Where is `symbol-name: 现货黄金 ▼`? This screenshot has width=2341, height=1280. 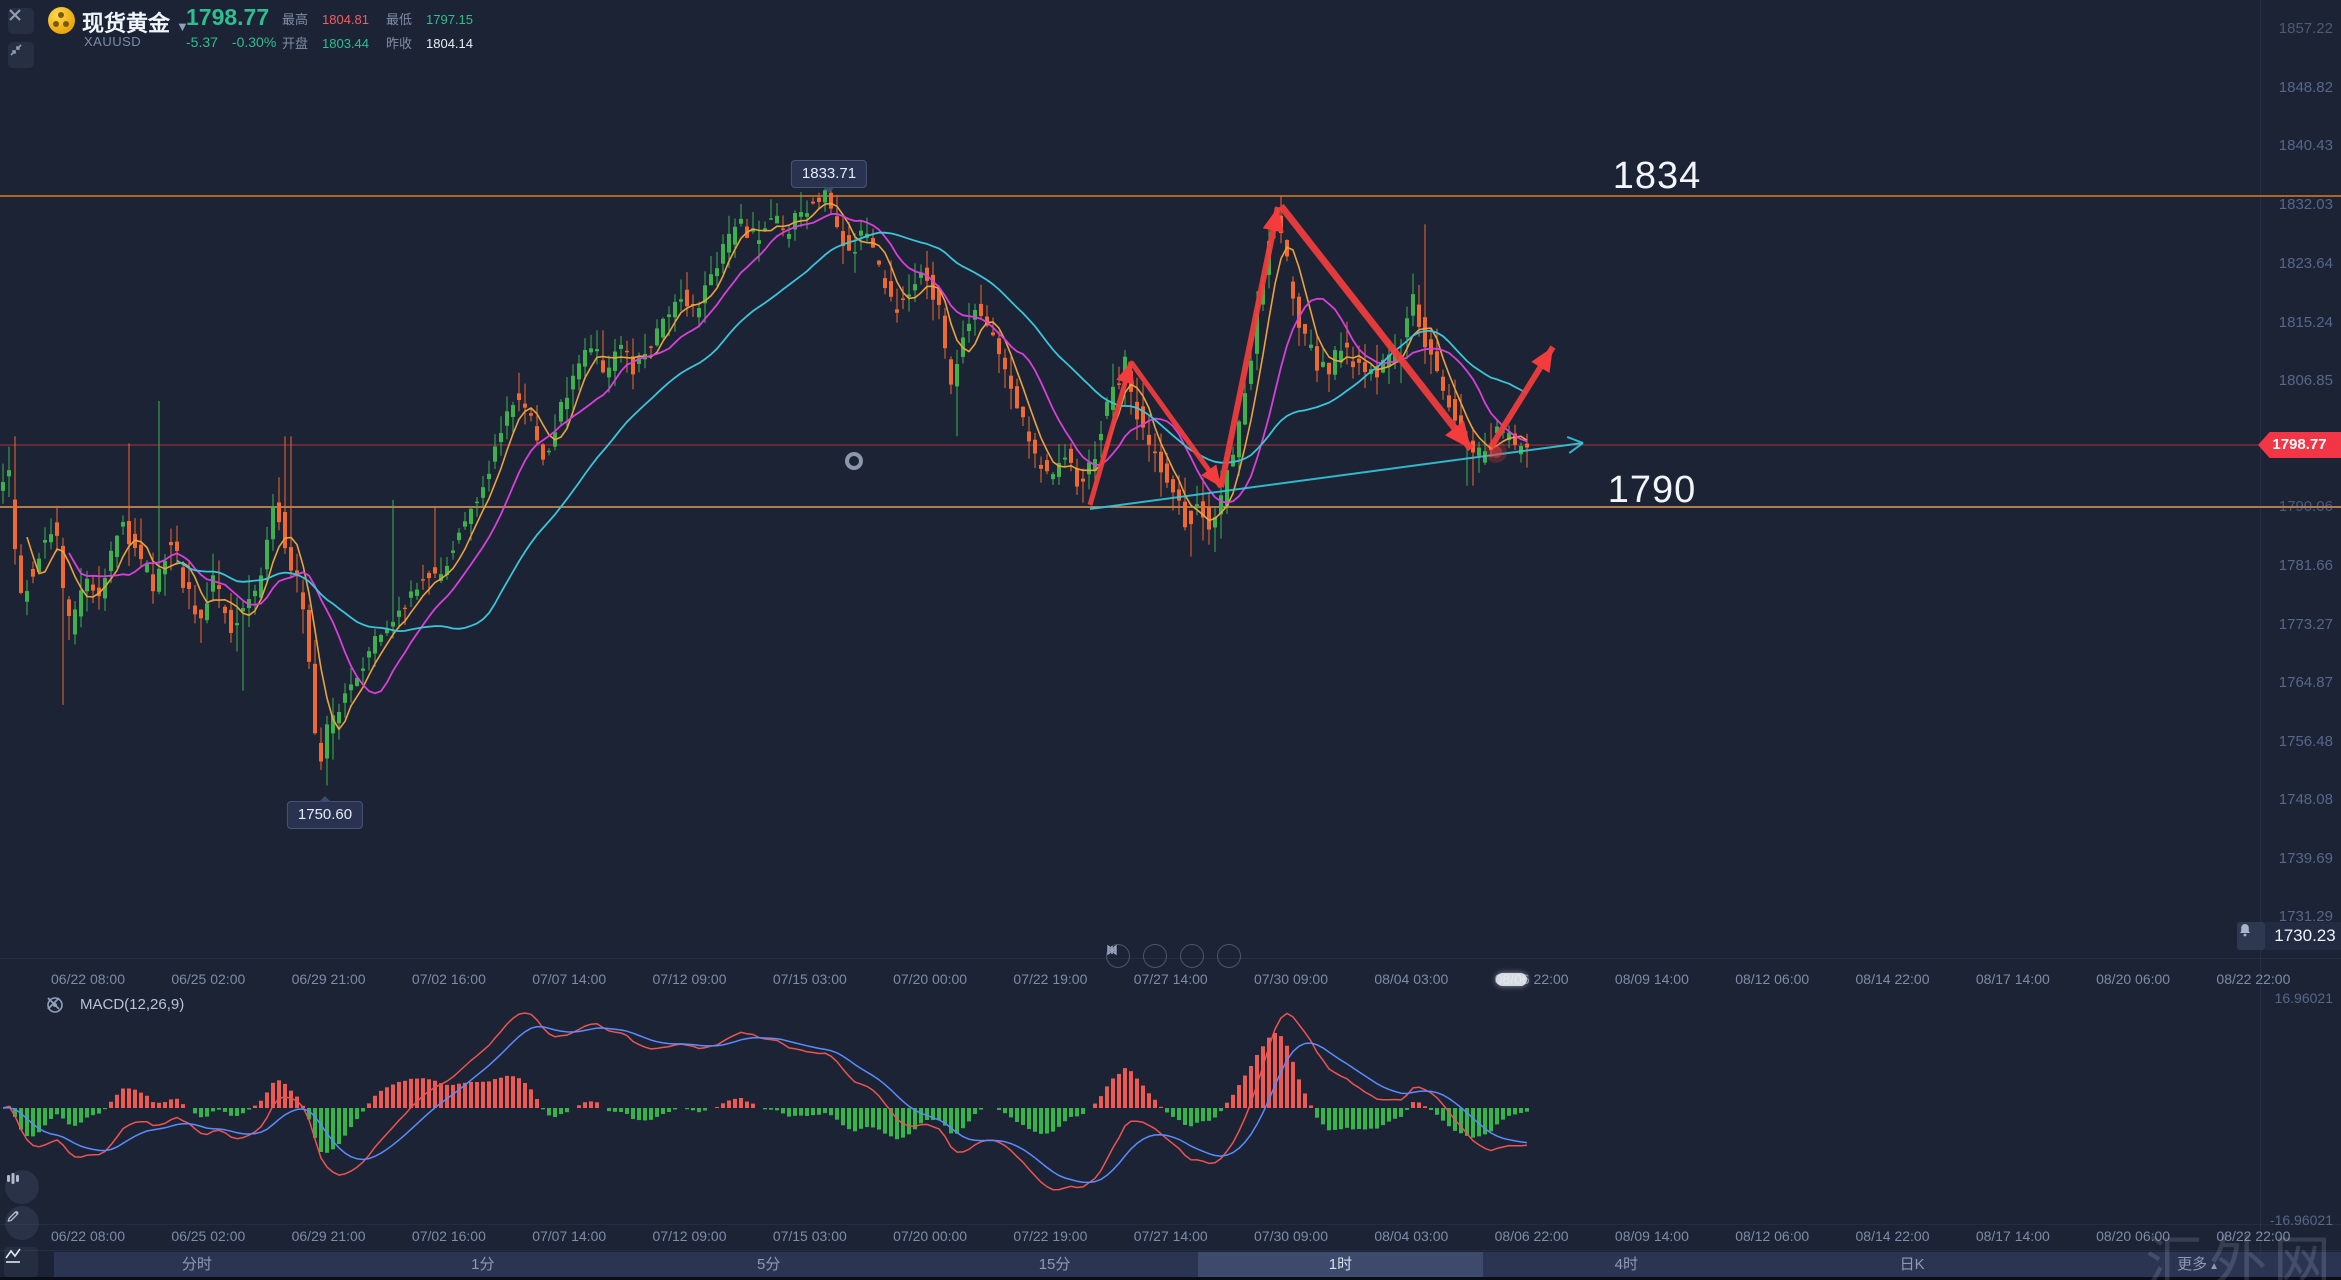
symbol-name: 现货黄金 ▼ is located at coordinates (135, 23).